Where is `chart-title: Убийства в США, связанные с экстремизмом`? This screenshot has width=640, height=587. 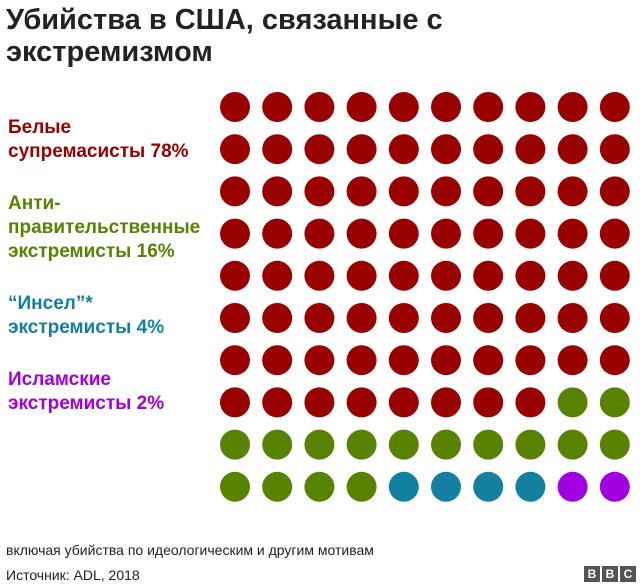 chart-title: Убийства в США, связанные с экстремизмом is located at coordinates (224, 36).